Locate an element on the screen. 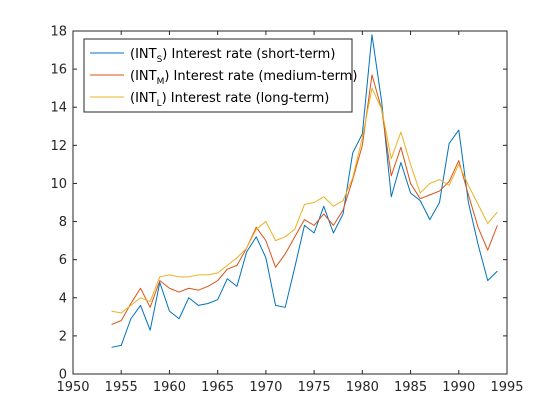 Image resolution: width=560 pixels, height=420 pixels. x-tick-label: 1995 is located at coordinates (506, 387).